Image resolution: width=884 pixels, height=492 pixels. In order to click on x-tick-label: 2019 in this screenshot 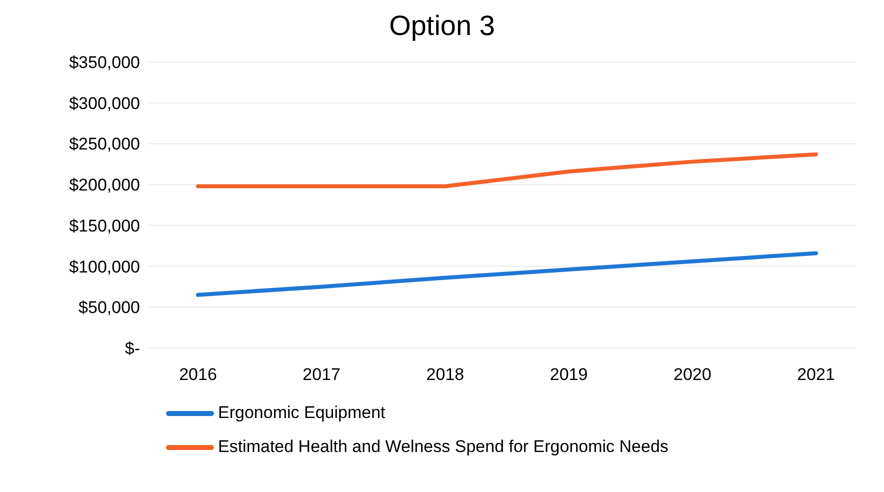, I will do `click(569, 374)`.